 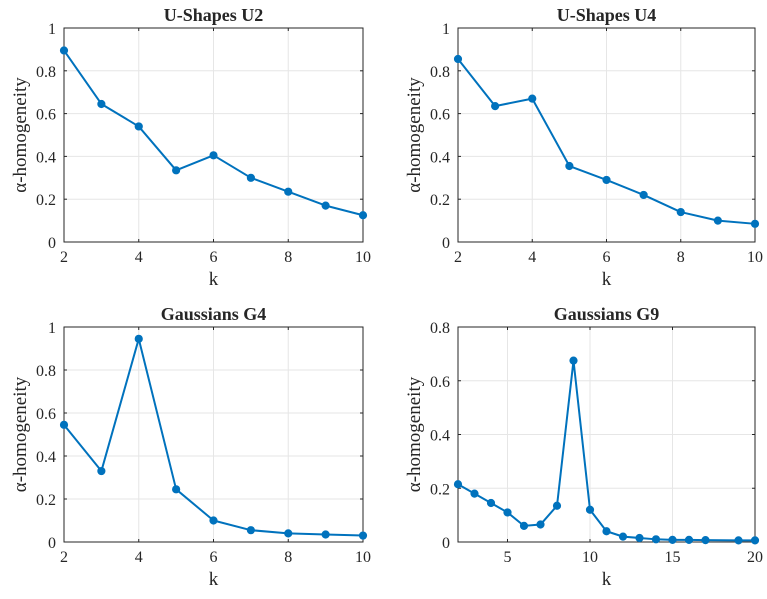 I want to click on x-tick-label: 15, so click(x=673, y=557).